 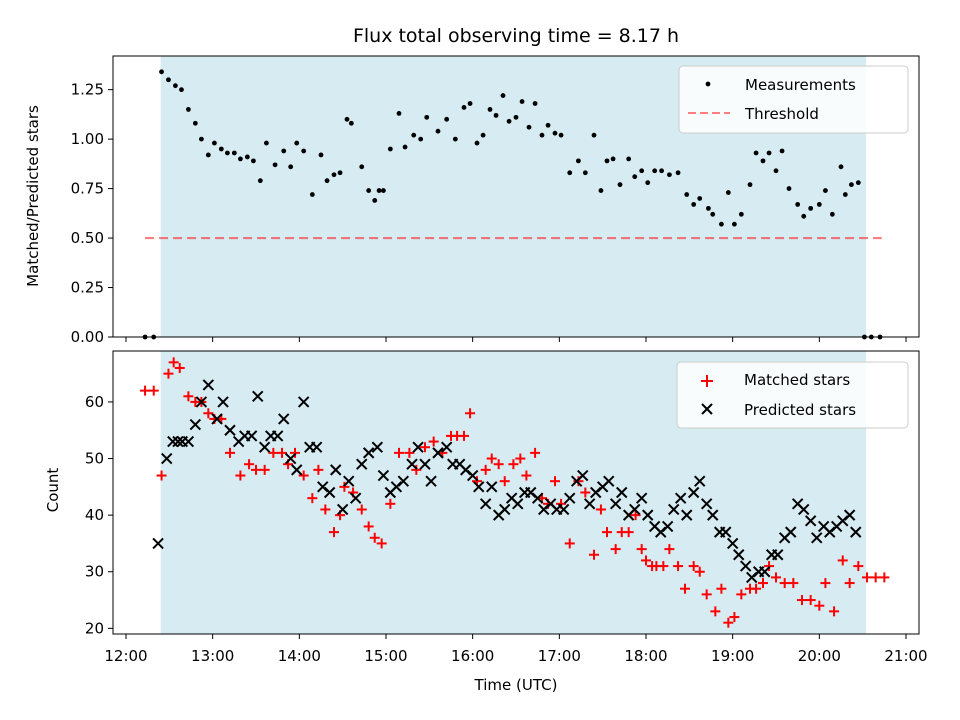 What do you see at coordinates (792, 395) in the screenshot?
I see `bottom-legend: Matched stars Predicted stars` at bounding box center [792, 395].